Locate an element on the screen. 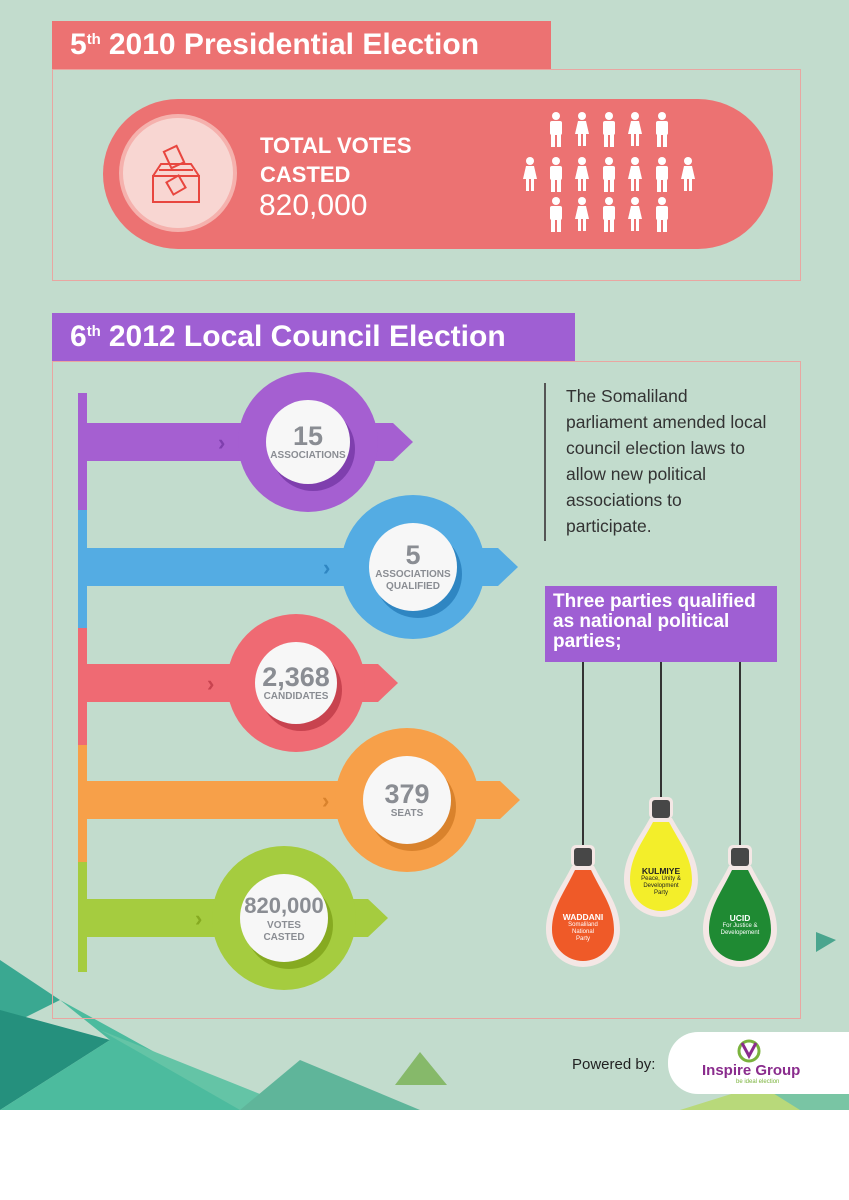  people-icon-grid is located at coordinates (609, 172).